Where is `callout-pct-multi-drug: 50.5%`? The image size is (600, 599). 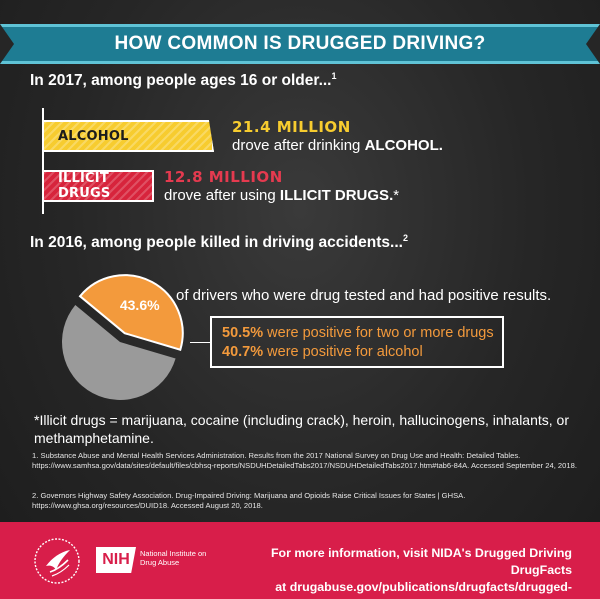
callout-pct-multi-drug: 50.5% is located at coordinates (243, 333).